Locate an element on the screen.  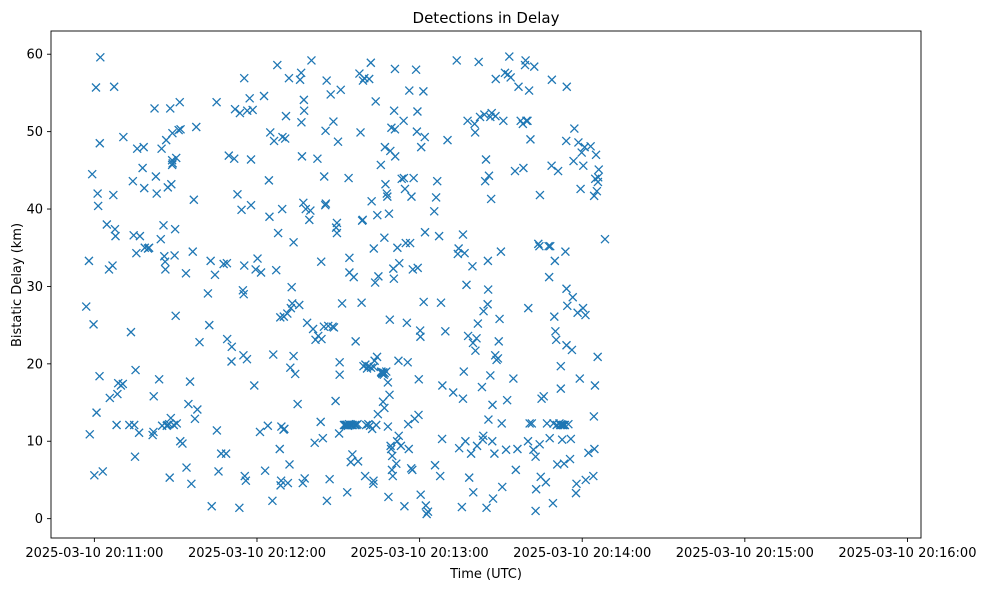
x-tick-label: 2025-03-10 20:12:00 is located at coordinates (257, 553).